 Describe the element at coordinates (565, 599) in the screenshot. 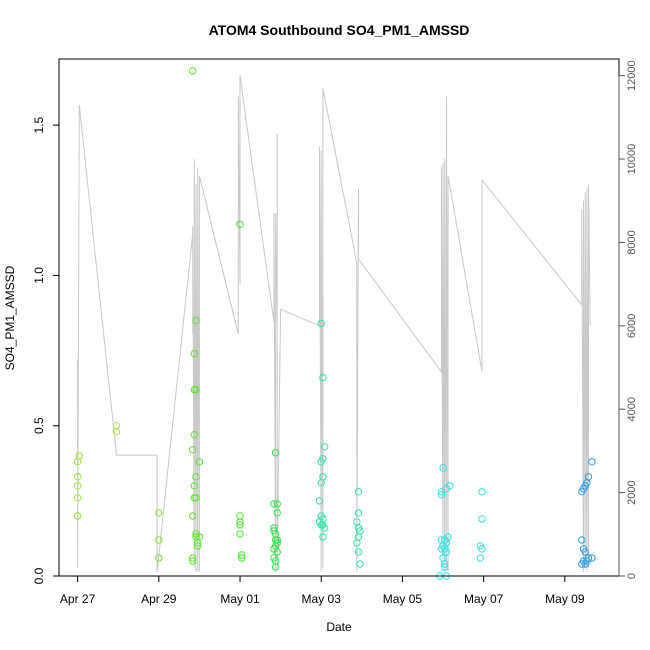

I see `x-tick-label: May 09` at that location.